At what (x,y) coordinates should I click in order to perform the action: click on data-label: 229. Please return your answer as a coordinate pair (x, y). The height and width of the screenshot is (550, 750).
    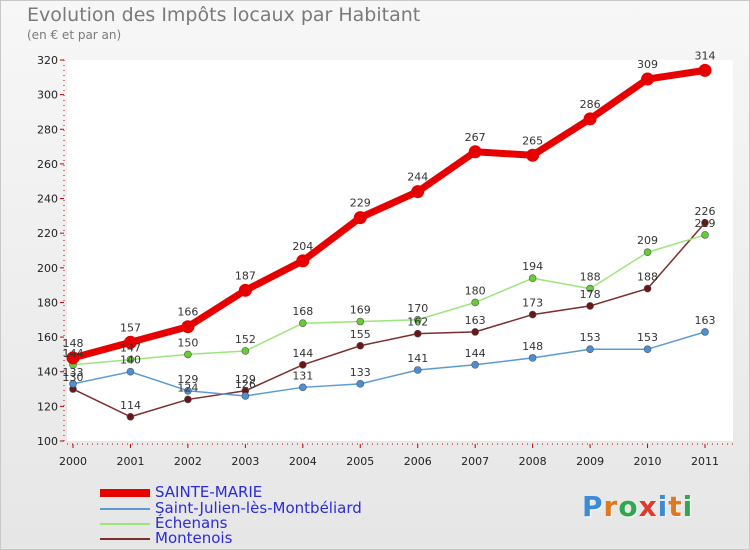
    Looking at the image, I should click on (360, 203).